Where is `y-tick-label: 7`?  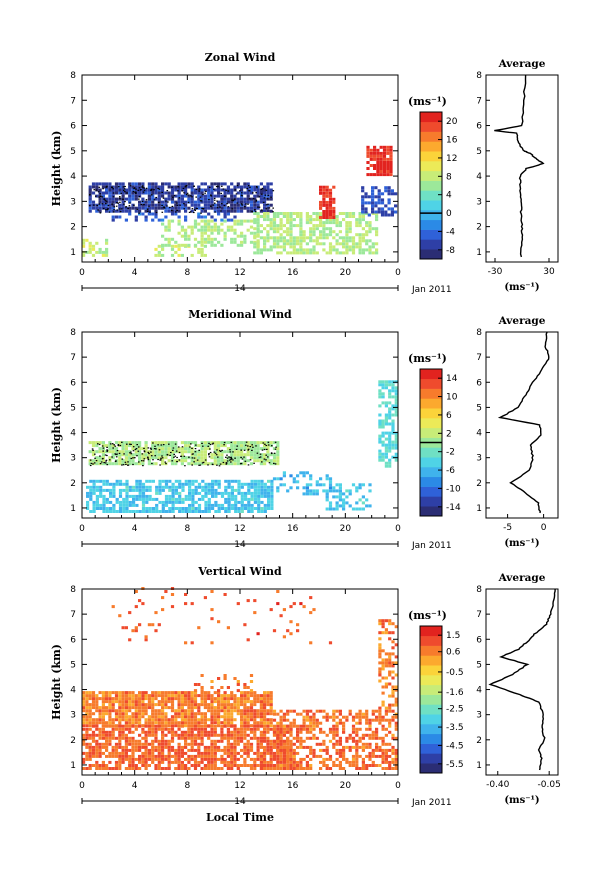
y-tick-label: 7 is located at coordinates (73, 615).